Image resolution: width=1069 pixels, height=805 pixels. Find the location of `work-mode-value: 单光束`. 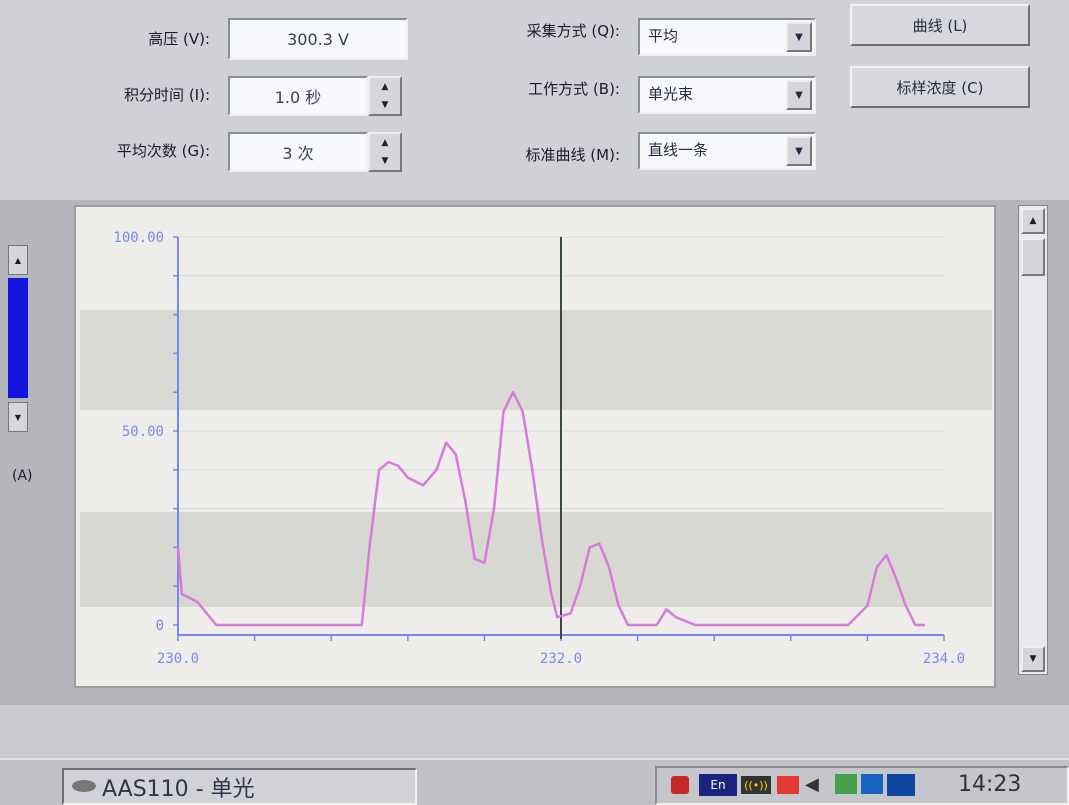

work-mode-value: 单光束 is located at coordinates (671, 94).